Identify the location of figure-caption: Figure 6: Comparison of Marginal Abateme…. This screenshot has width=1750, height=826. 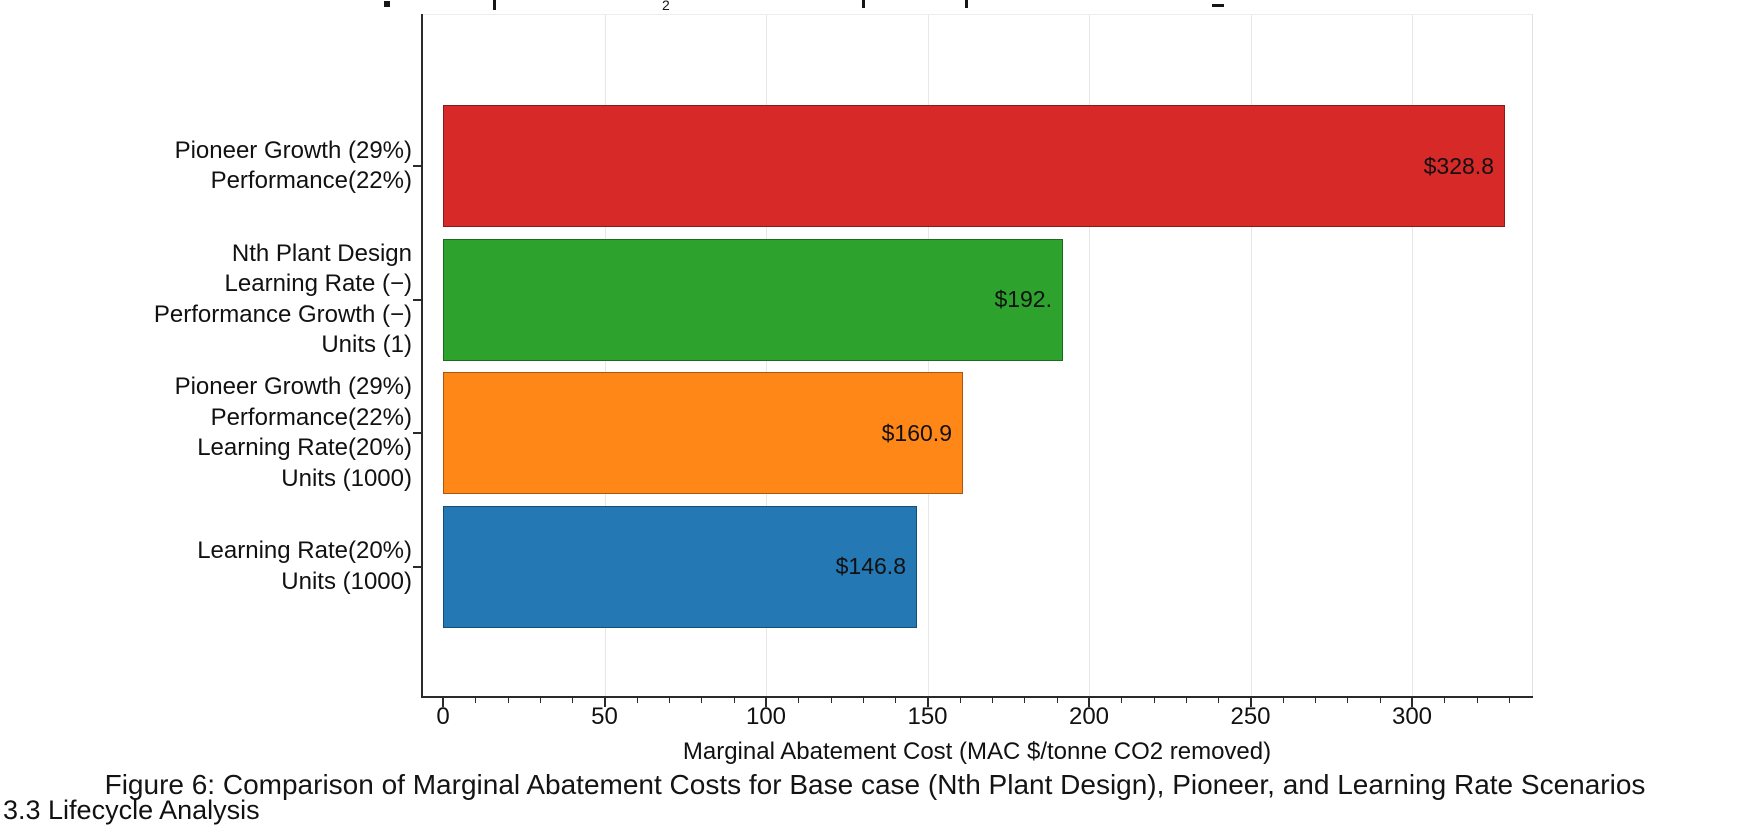
(875, 784).